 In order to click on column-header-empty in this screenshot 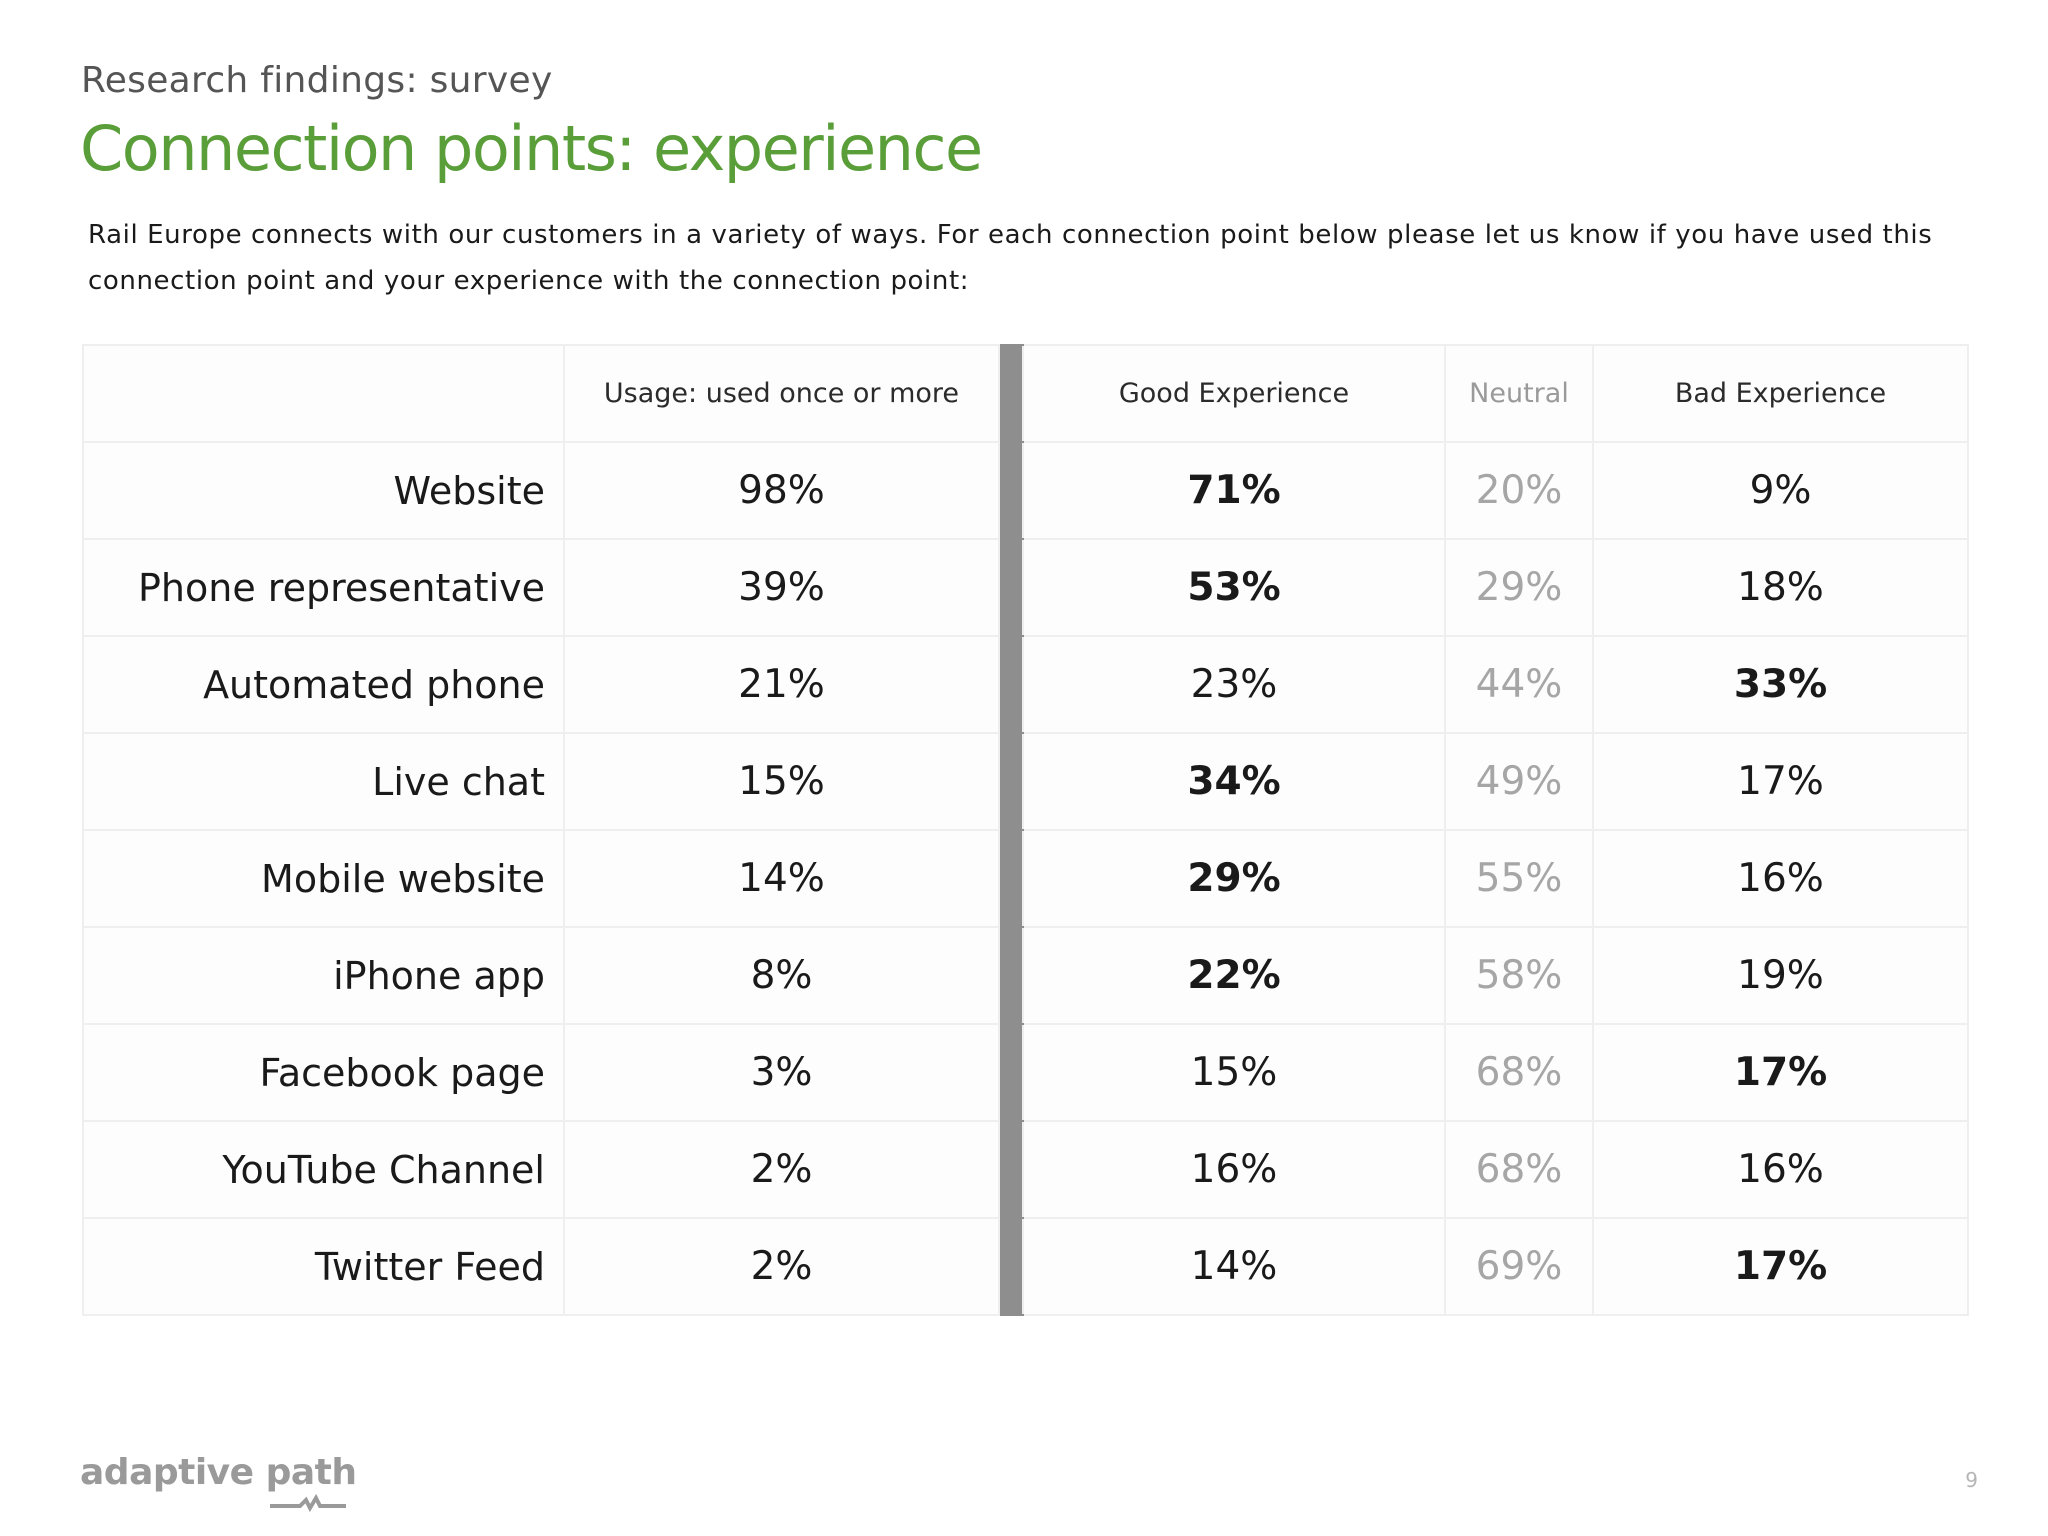, I will do `click(323, 393)`.